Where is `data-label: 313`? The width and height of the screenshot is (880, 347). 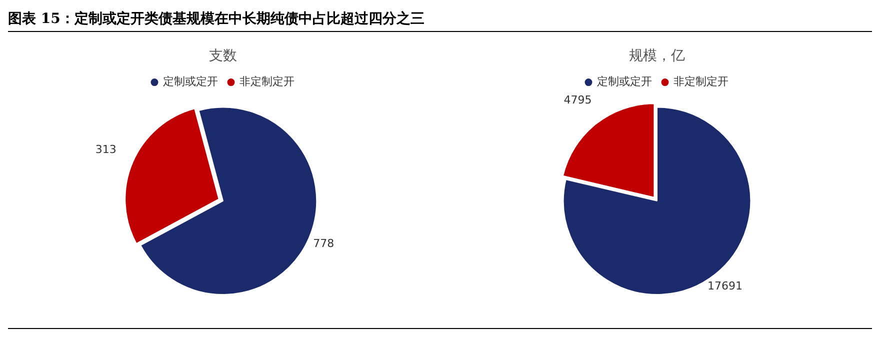
data-label: 313 is located at coordinates (105, 149).